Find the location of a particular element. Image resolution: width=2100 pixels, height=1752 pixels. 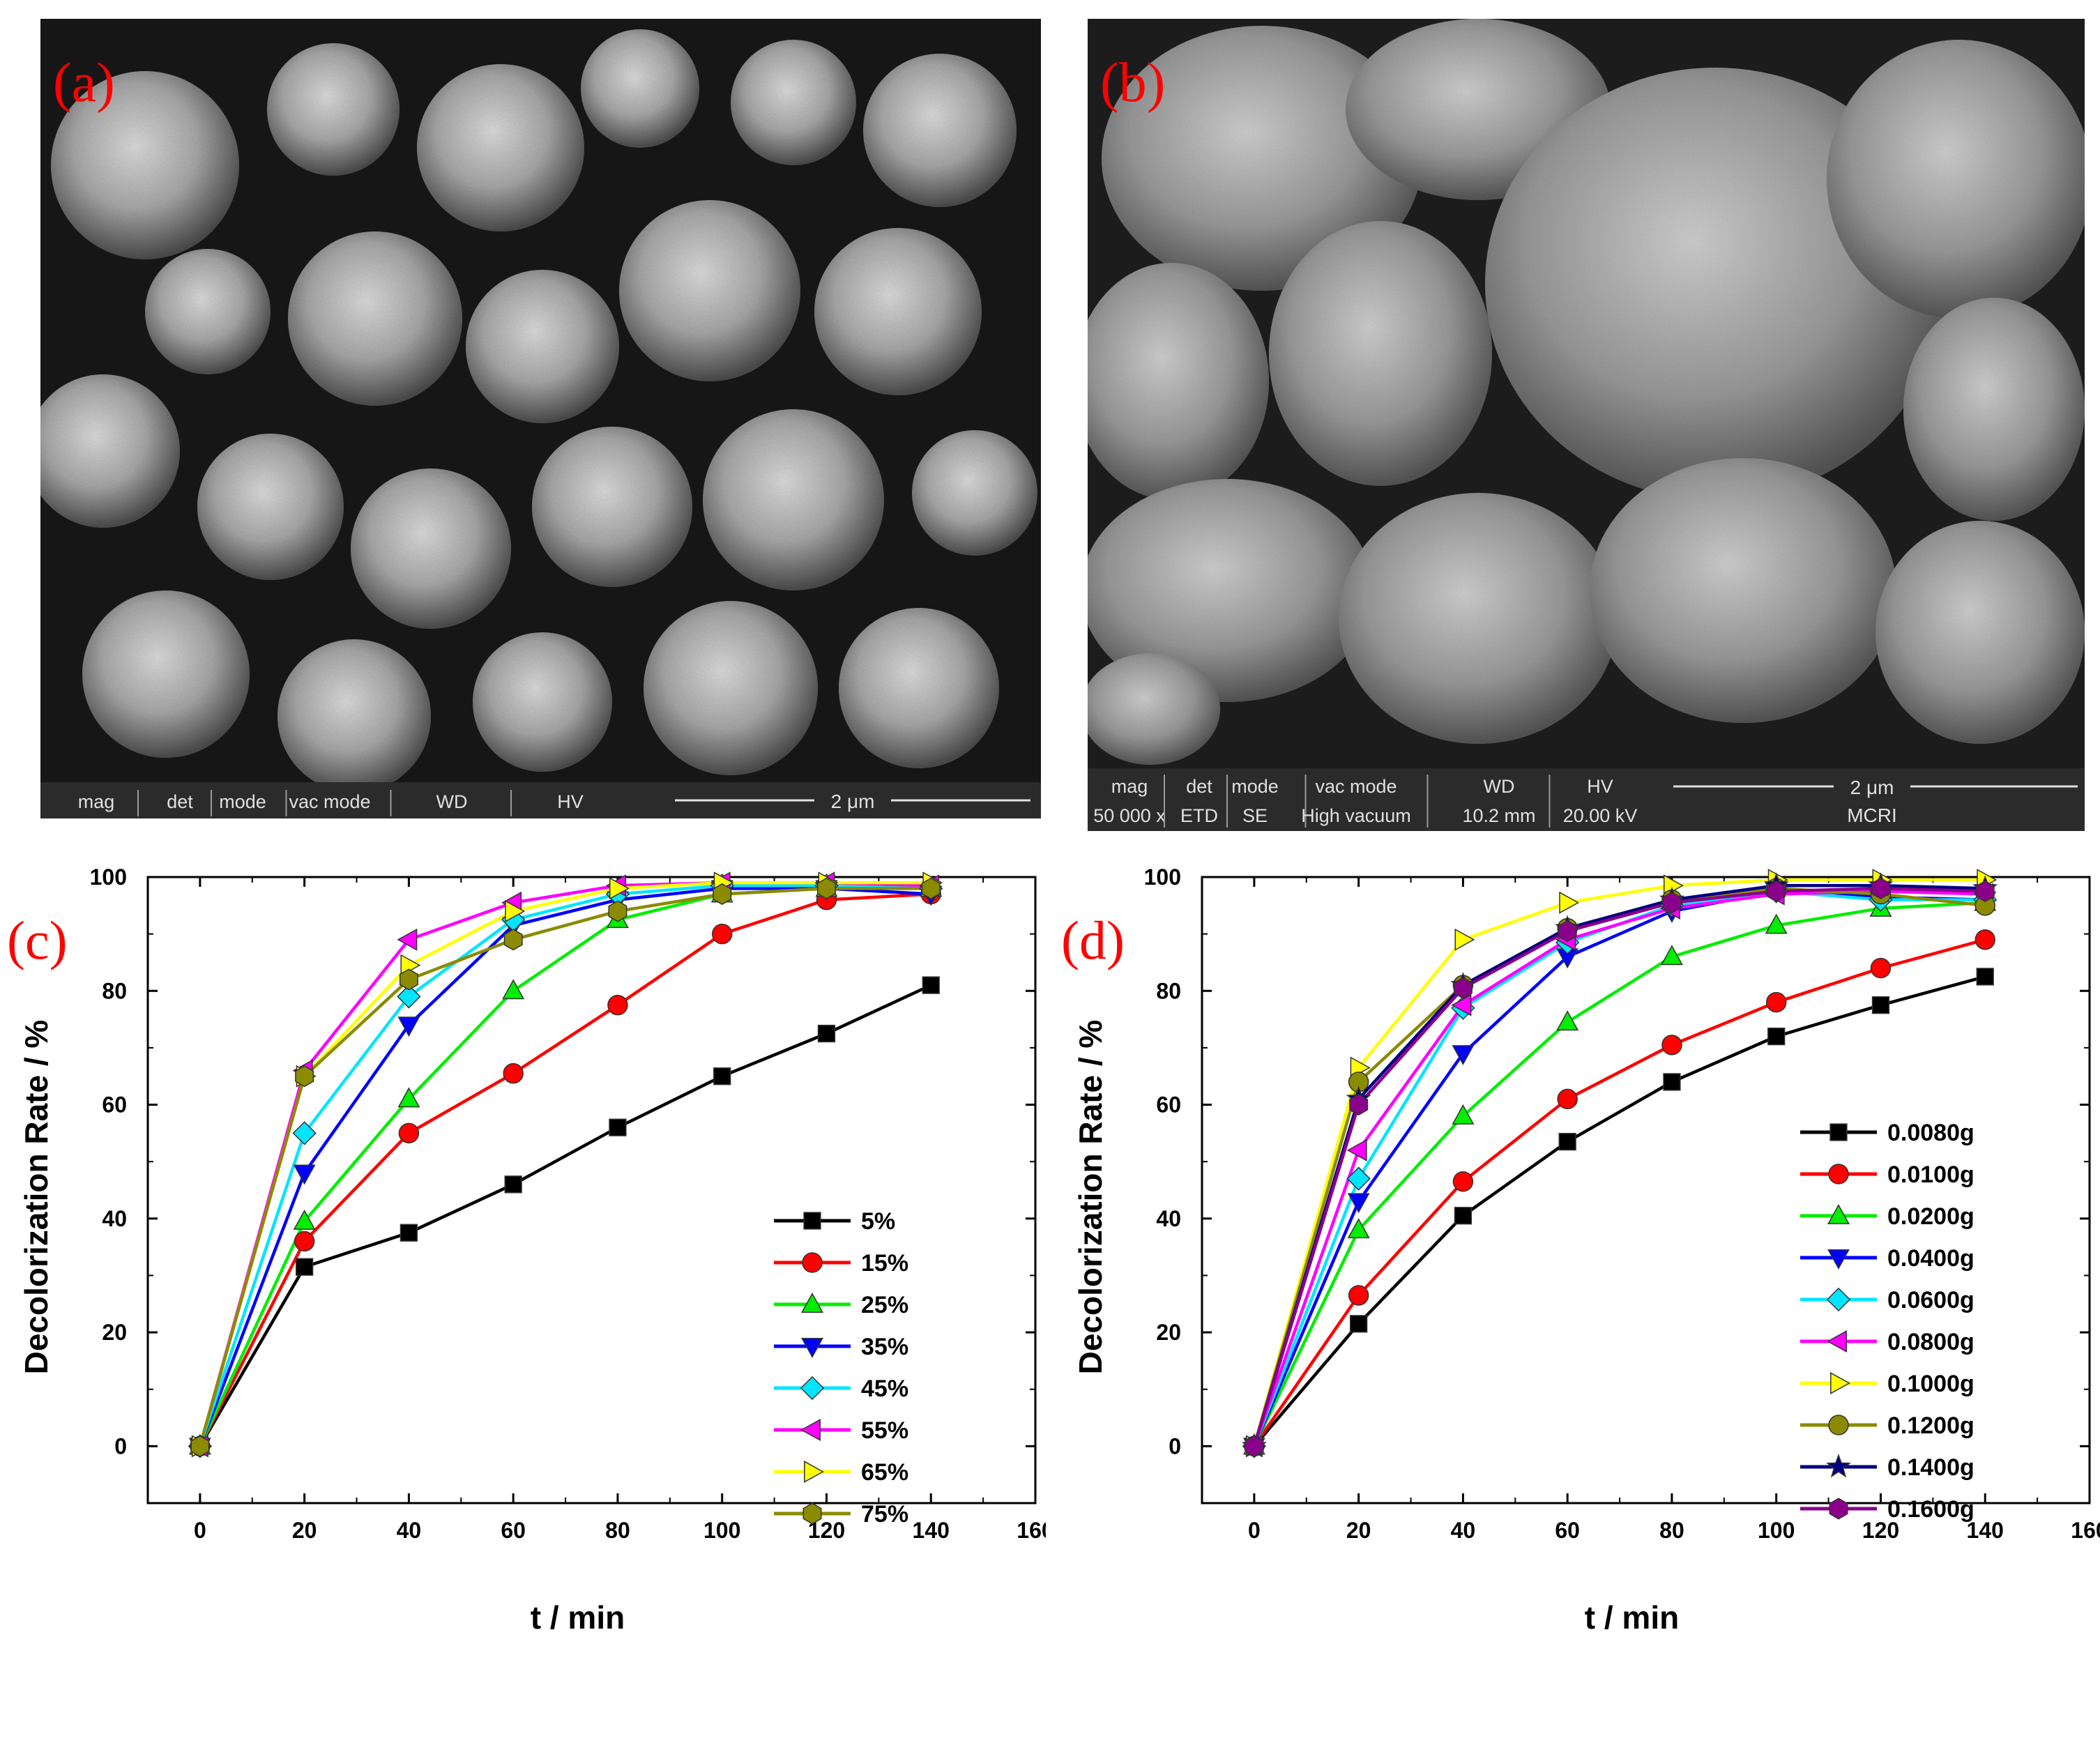

sem-a-info-label: mag is located at coordinates (97, 801).